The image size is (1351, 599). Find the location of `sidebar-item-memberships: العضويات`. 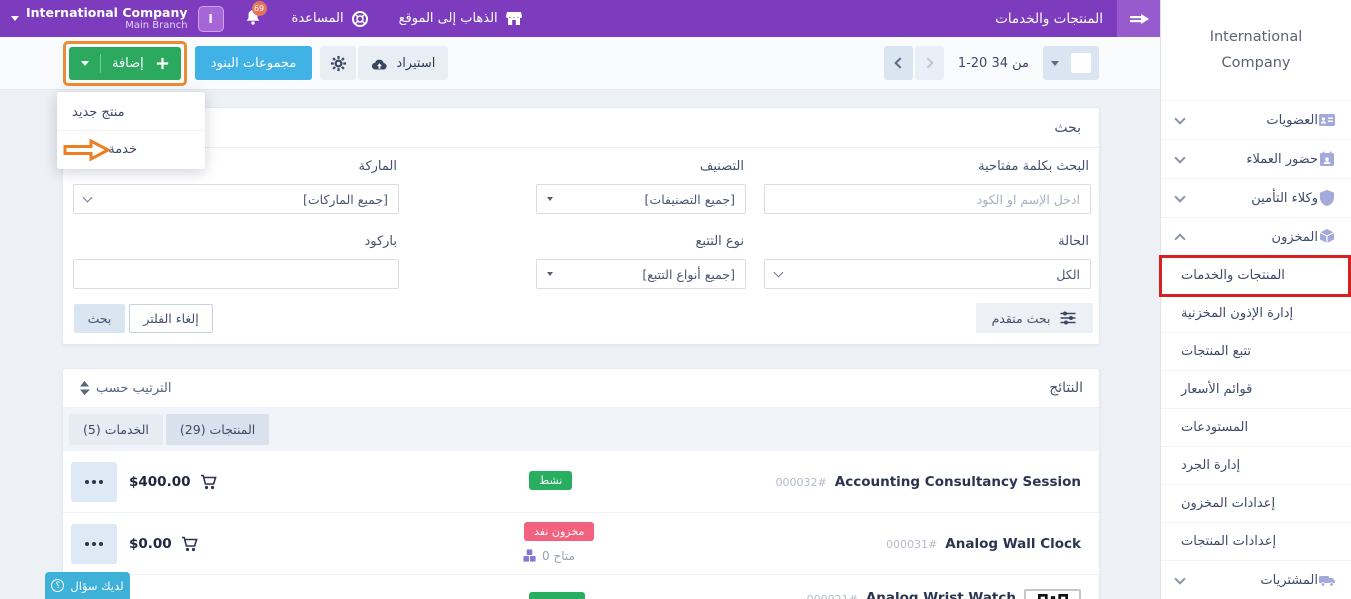

sidebar-item-memberships: العضويات is located at coordinates (1256, 119).